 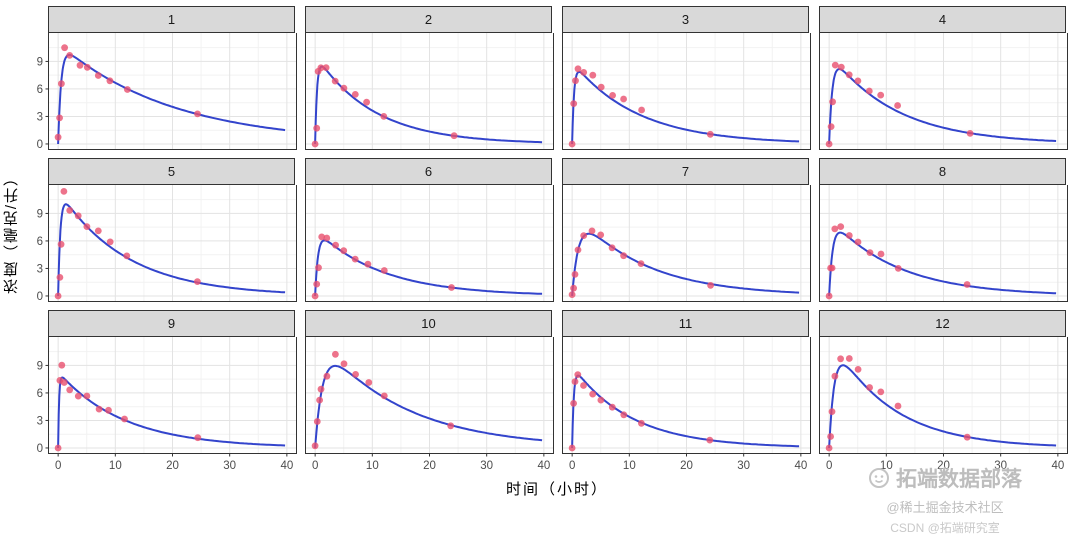 What do you see at coordinates (685, 323) in the screenshot?
I see `facet-strip-label-11: 11` at bounding box center [685, 323].